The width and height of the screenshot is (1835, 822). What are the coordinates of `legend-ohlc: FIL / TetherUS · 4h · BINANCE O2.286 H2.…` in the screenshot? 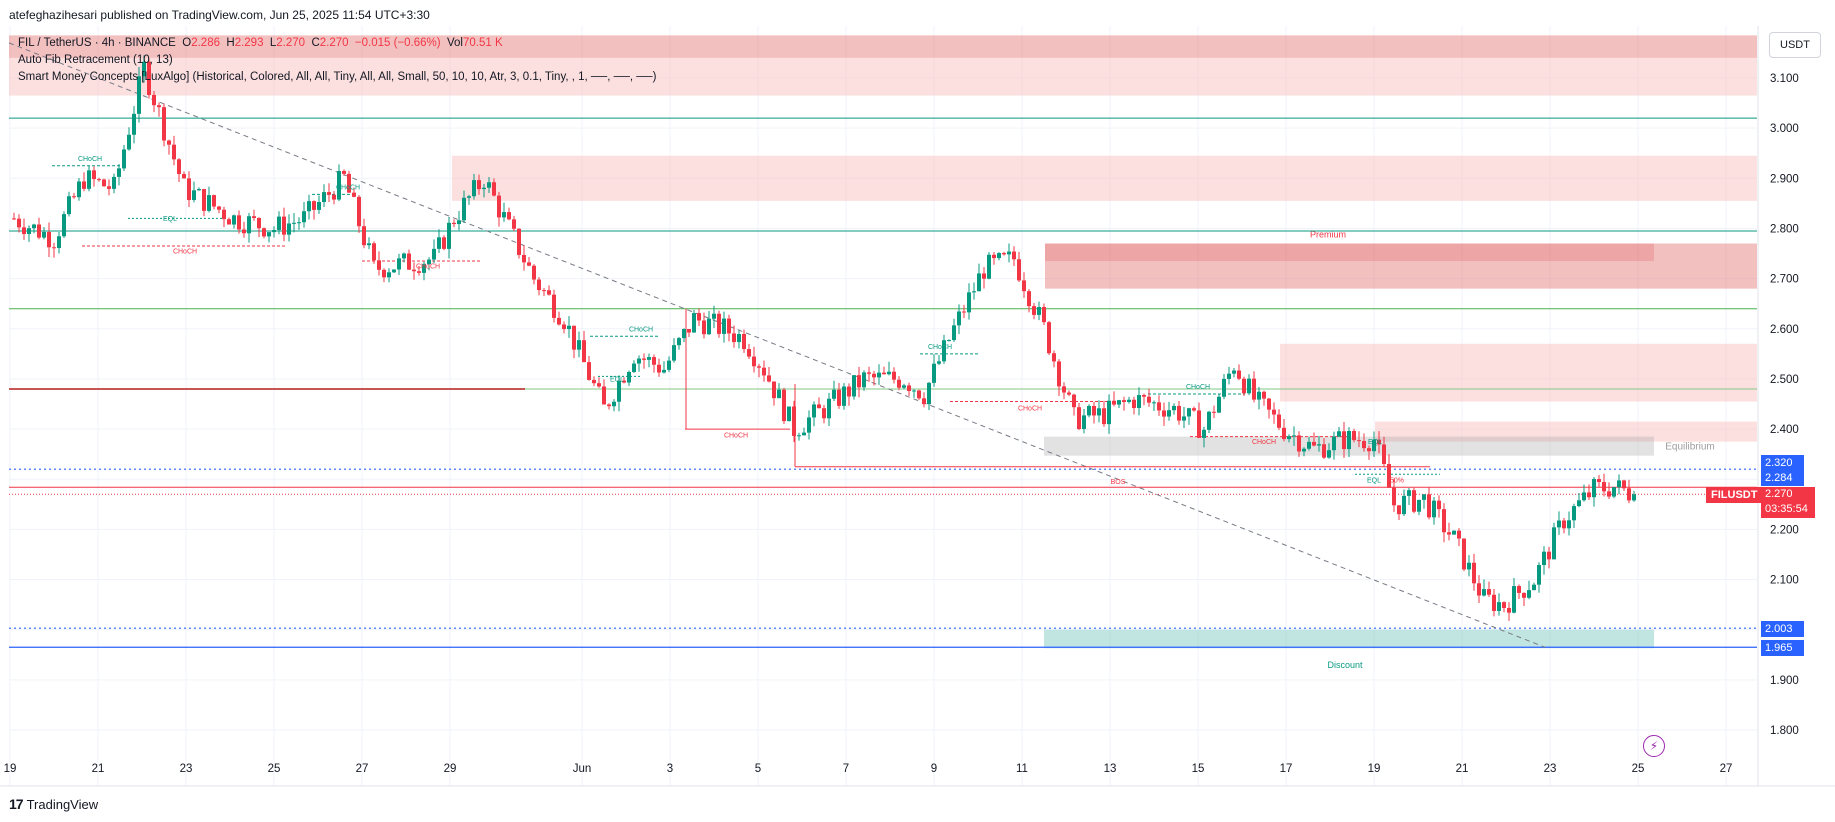 It's located at (337, 43).